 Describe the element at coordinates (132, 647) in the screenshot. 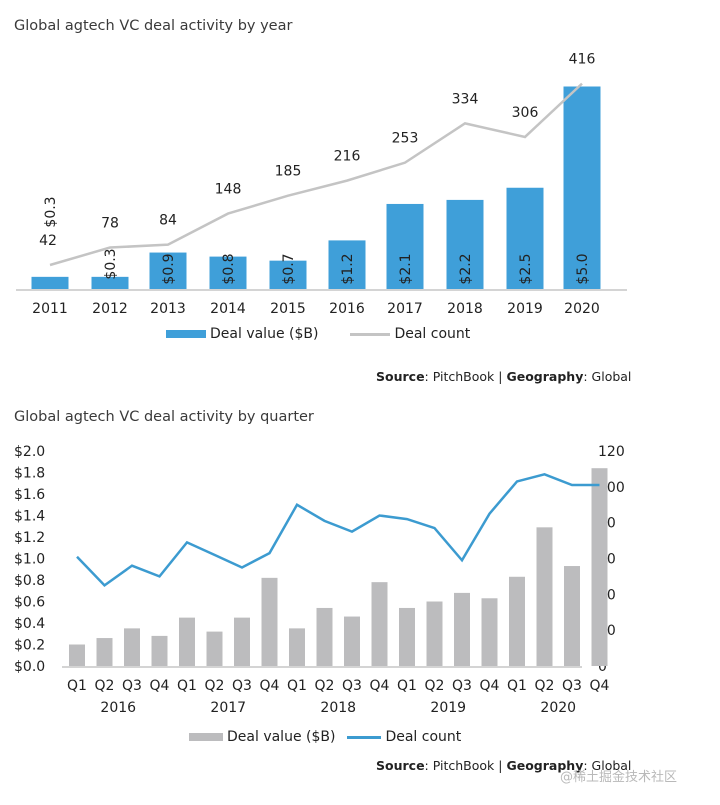

I see `bar-deal-value-2016-Q3` at that location.